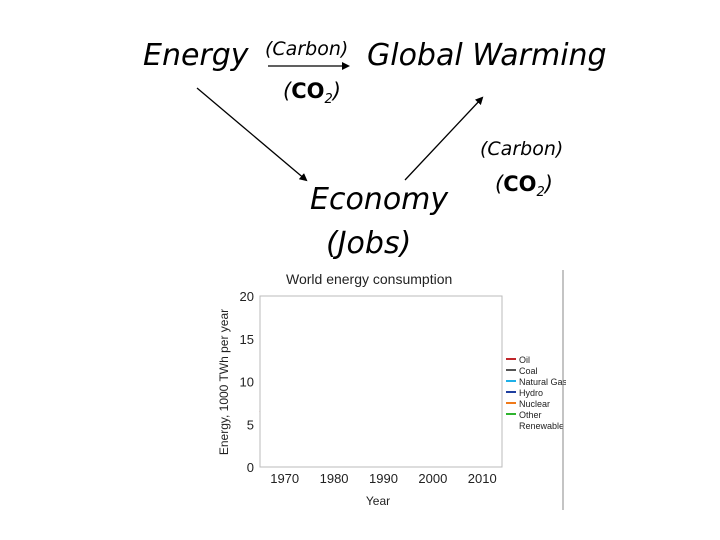 The width and height of the screenshot is (720, 540). I want to click on x-tick-label: 1970, so click(284, 478).